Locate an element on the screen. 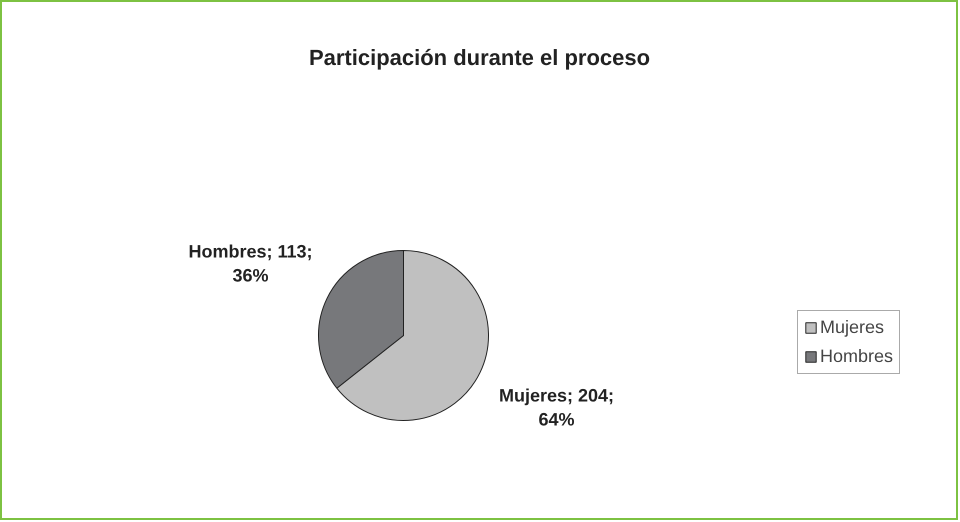 This screenshot has width=960, height=522. legend-label: Hombres is located at coordinates (857, 356).